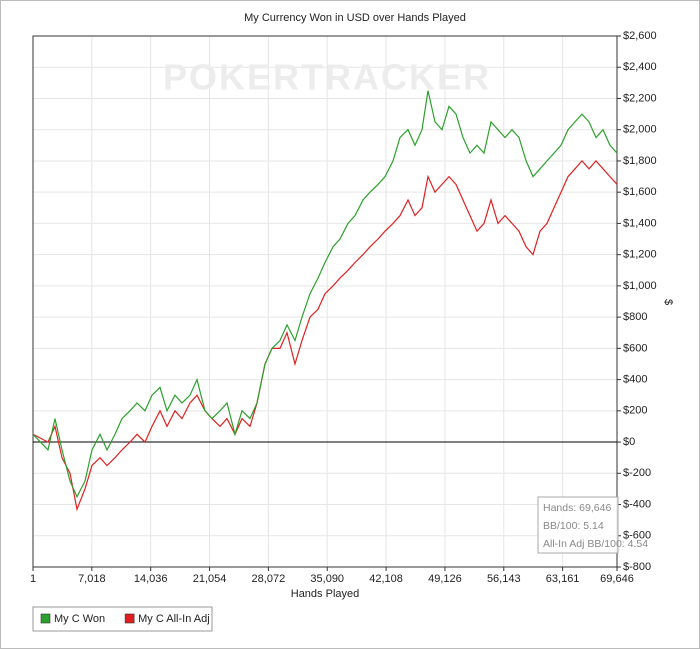 The width and height of the screenshot is (700, 649). I want to click on annotation: All-In Adj BB/100: 4.54, so click(595, 544).